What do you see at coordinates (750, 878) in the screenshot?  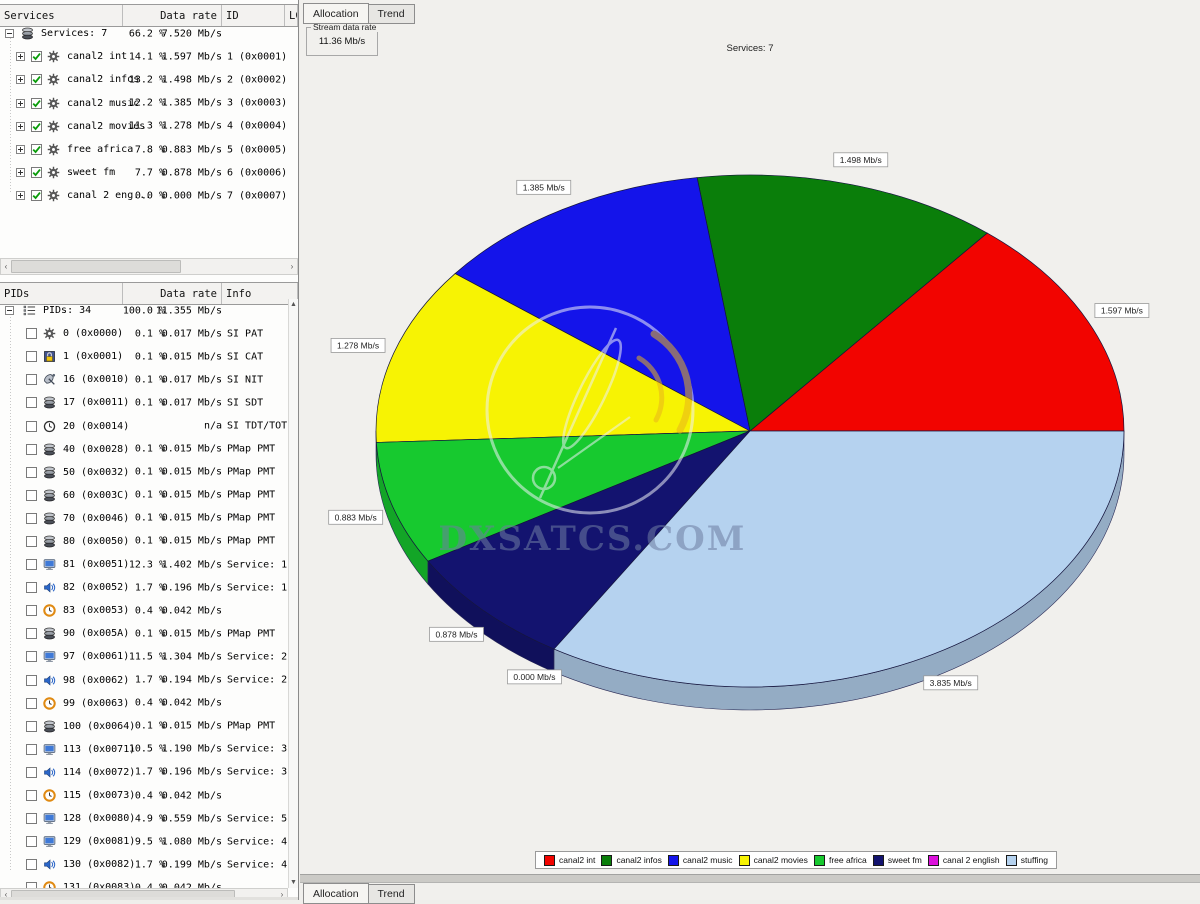 I see `pane-splitter` at bounding box center [750, 878].